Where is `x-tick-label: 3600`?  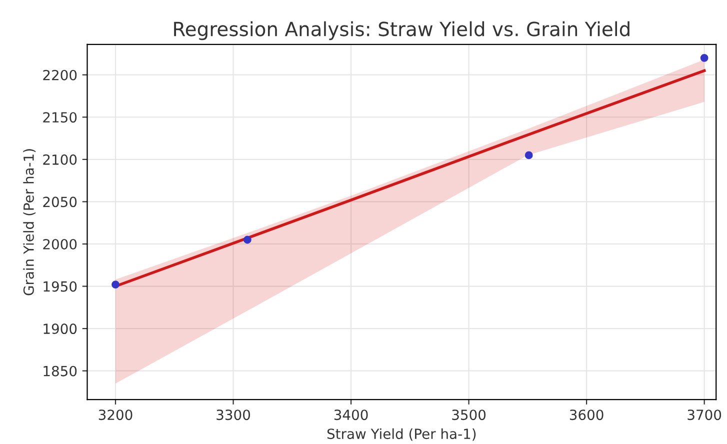
x-tick-label: 3600 is located at coordinates (587, 415).